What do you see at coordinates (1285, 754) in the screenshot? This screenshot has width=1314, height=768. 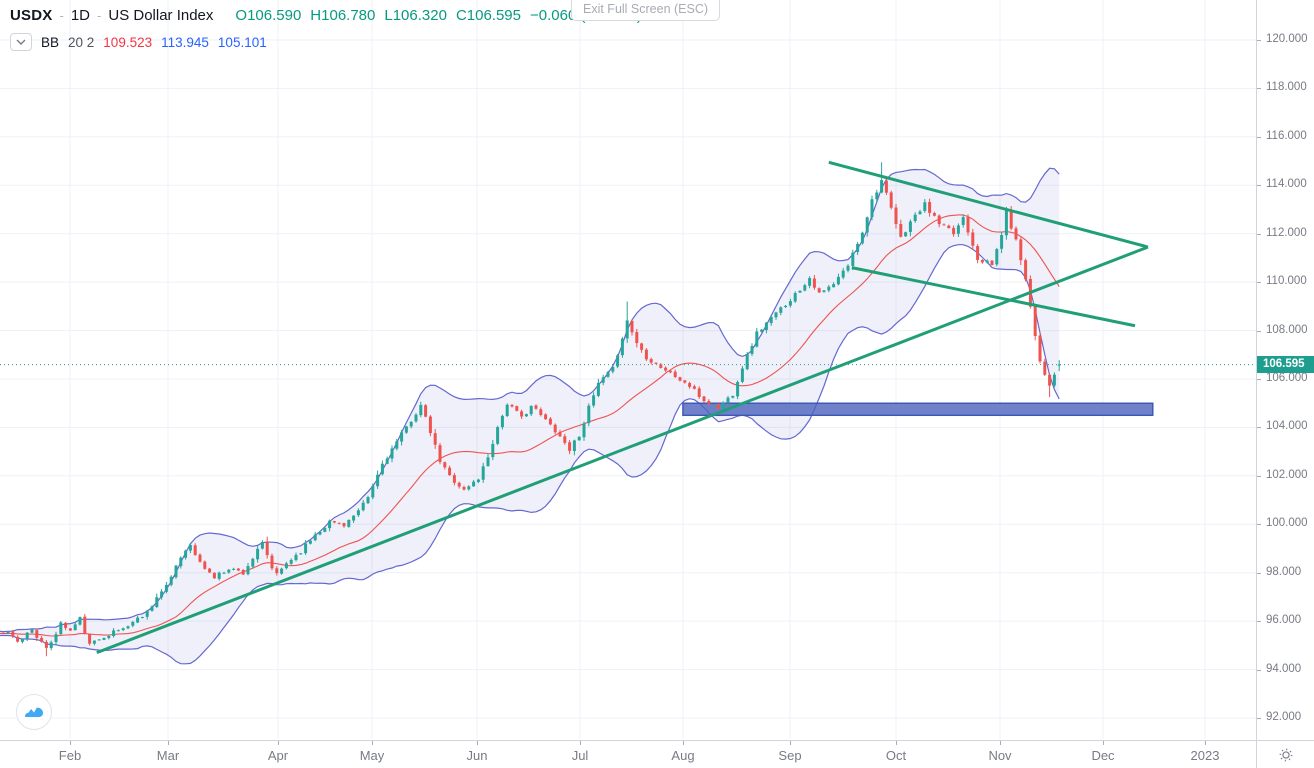 I see `axis-settings-button` at bounding box center [1285, 754].